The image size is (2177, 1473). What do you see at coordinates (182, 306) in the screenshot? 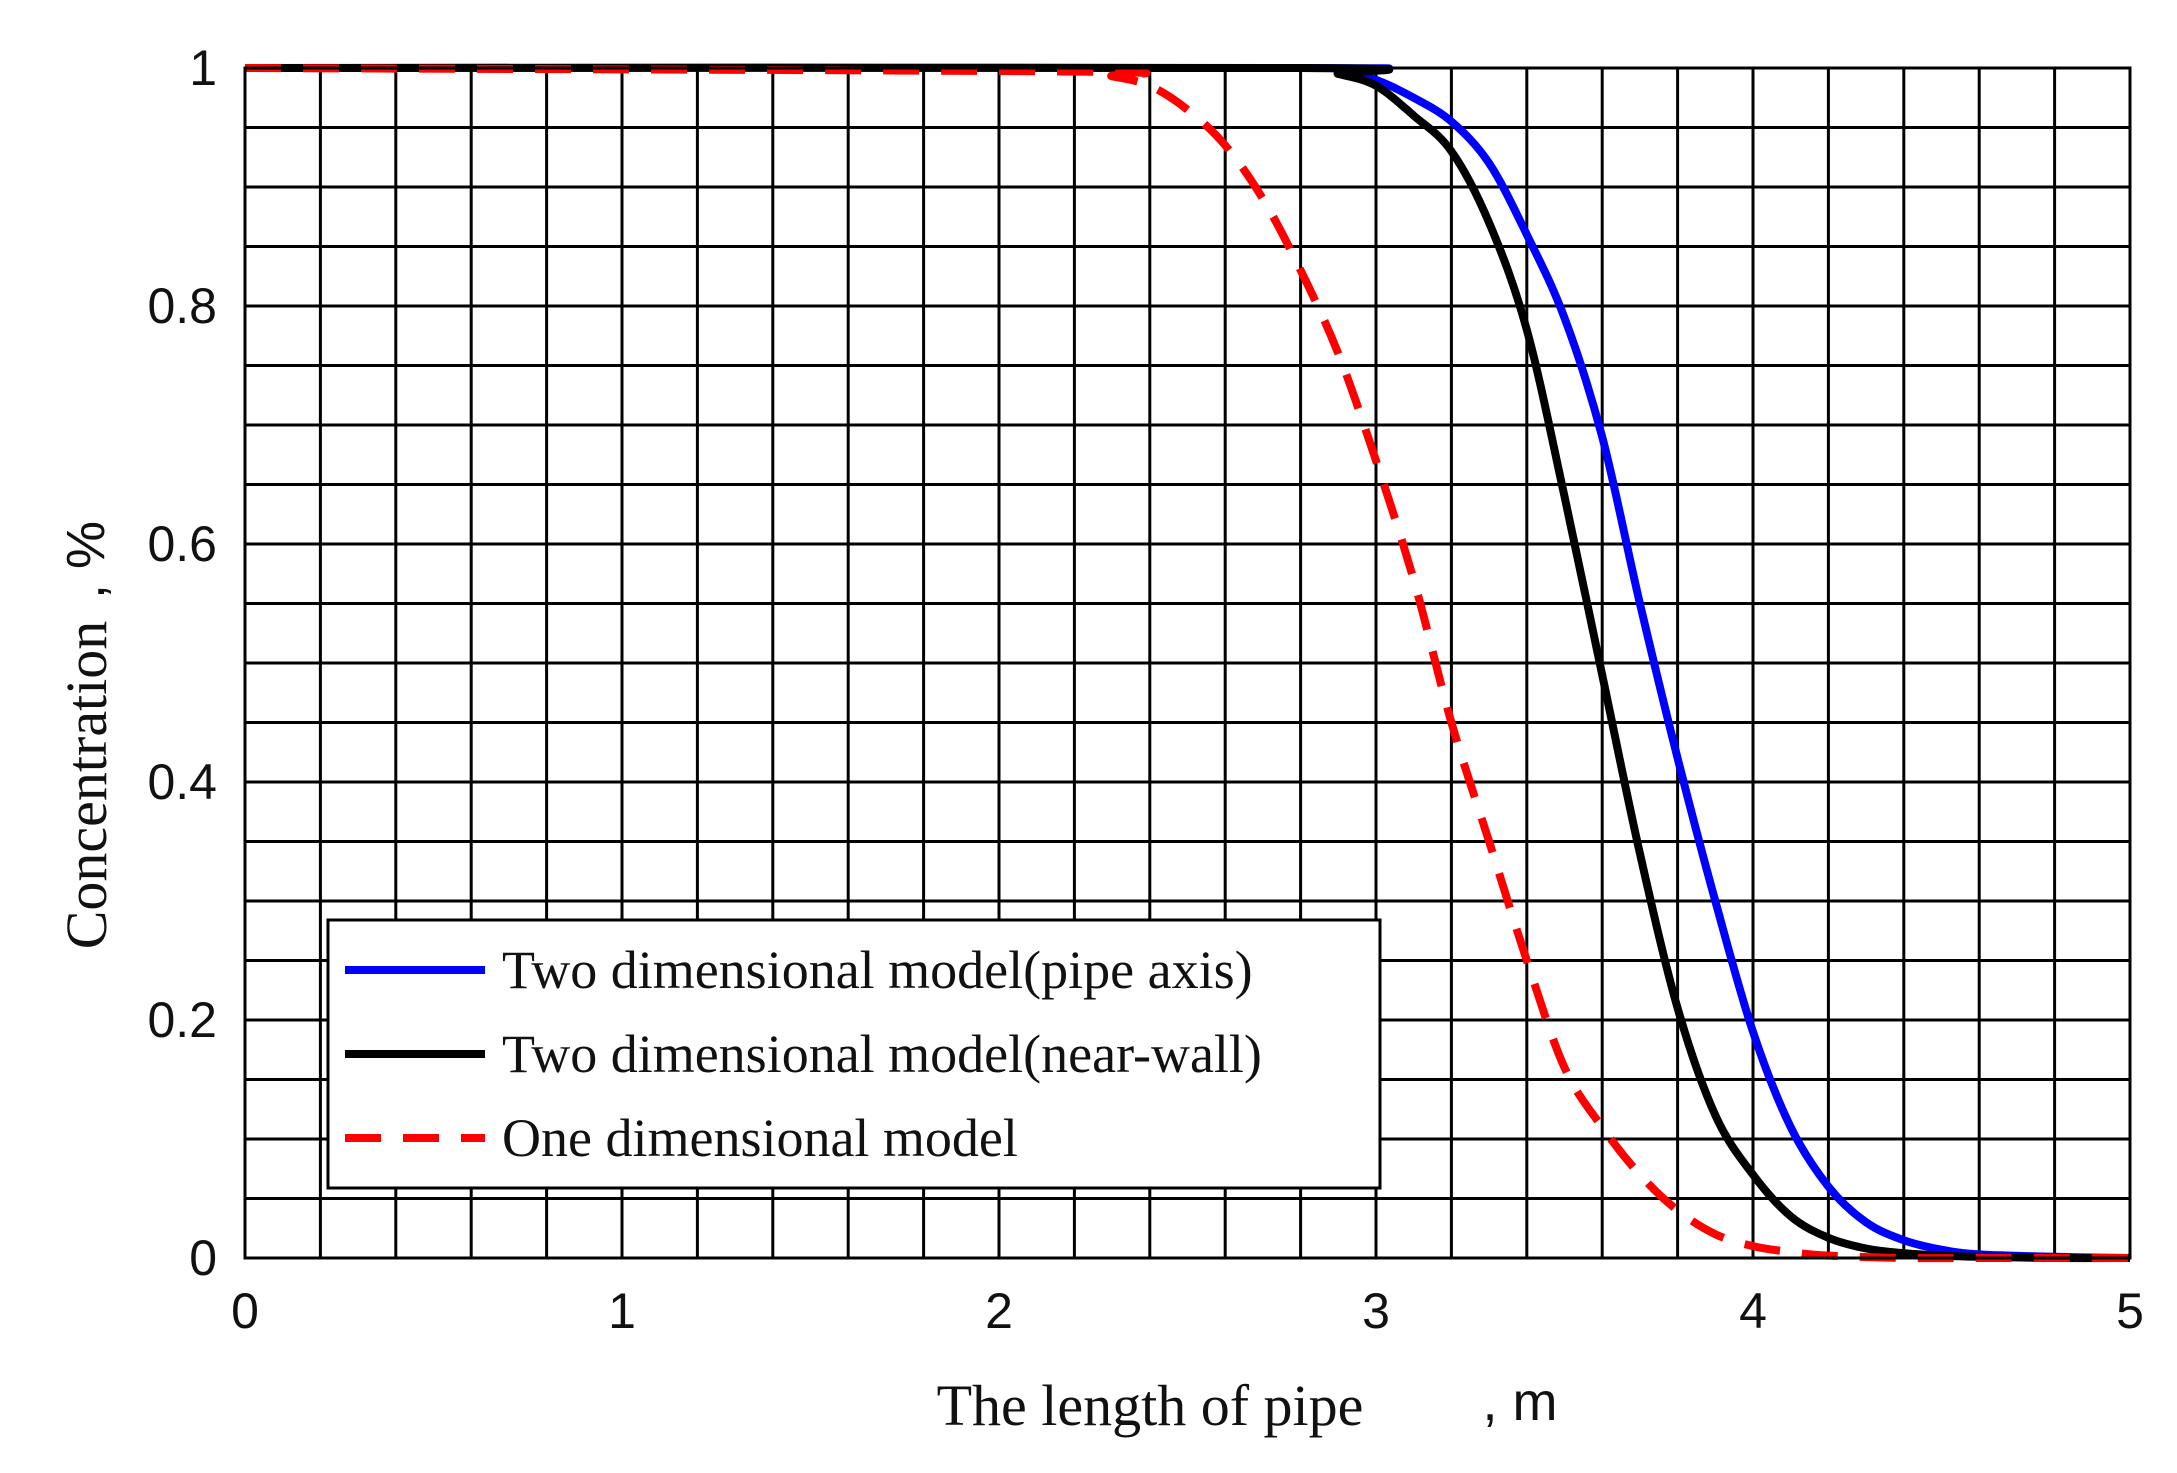
I see `y-tick-label: 0.8` at bounding box center [182, 306].